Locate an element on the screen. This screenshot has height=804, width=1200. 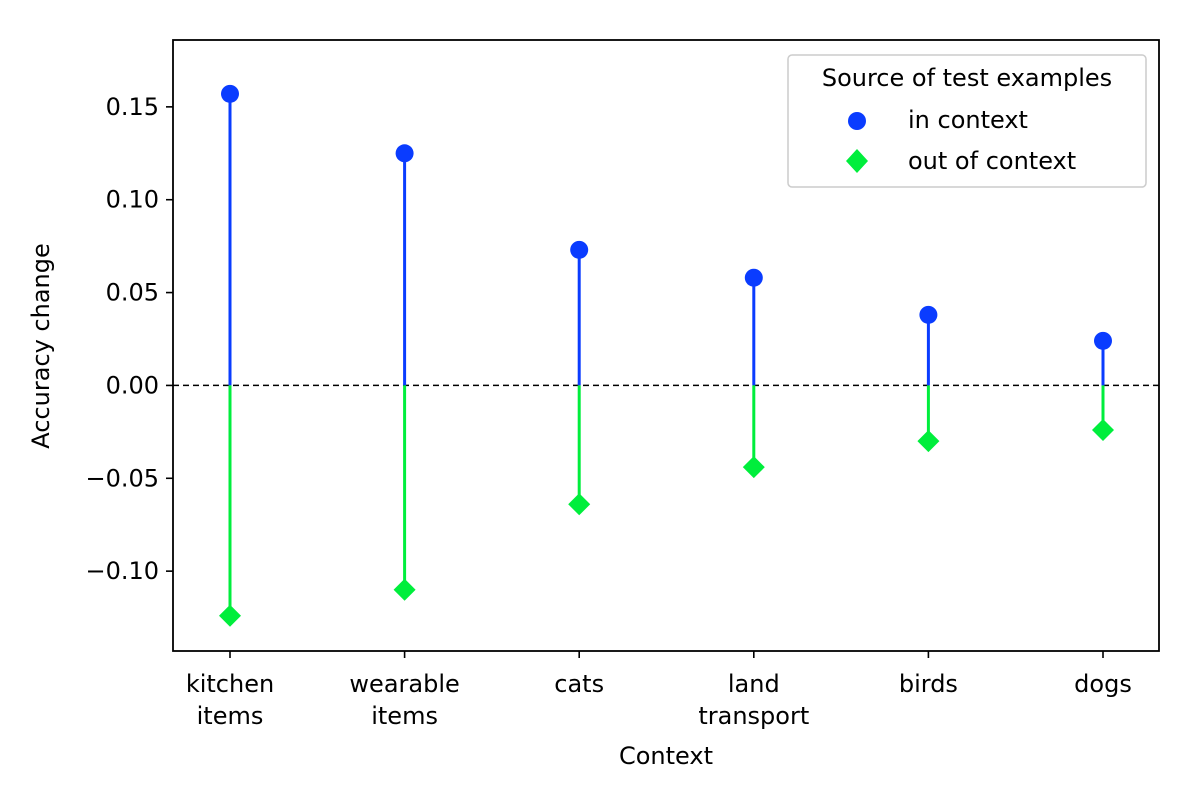
x-tick-label: kitchen is located at coordinates (230, 684).